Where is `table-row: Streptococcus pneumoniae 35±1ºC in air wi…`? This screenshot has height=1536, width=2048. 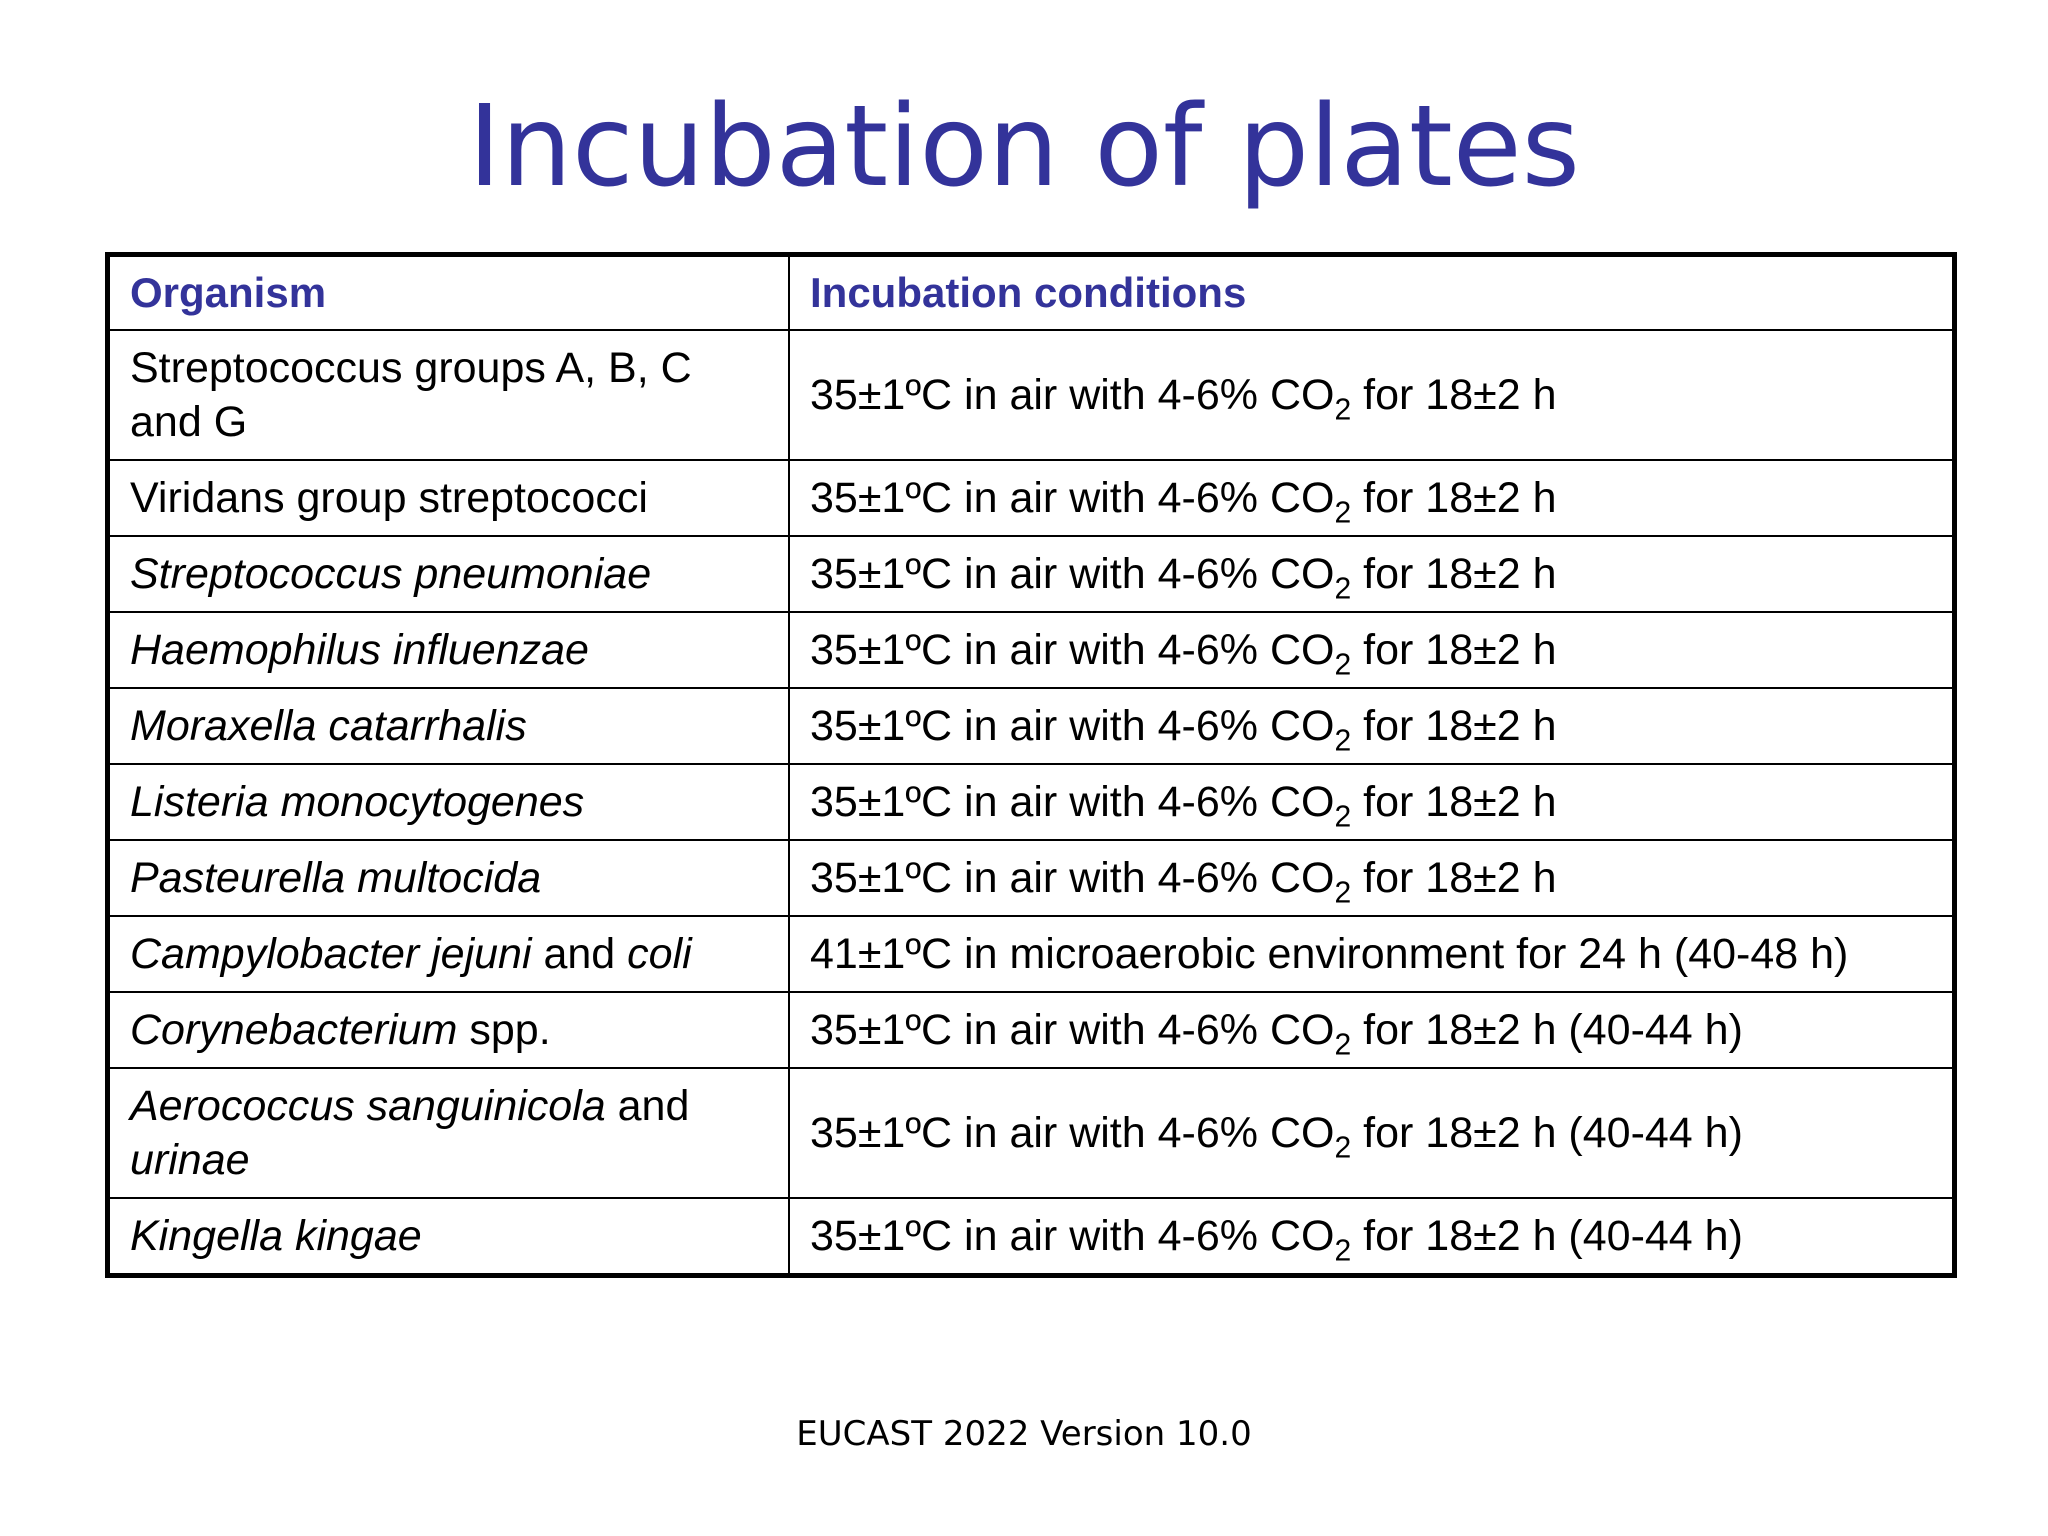
table-row: Streptococcus pneumoniae 35±1ºC in air wi… is located at coordinates (1031, 574).